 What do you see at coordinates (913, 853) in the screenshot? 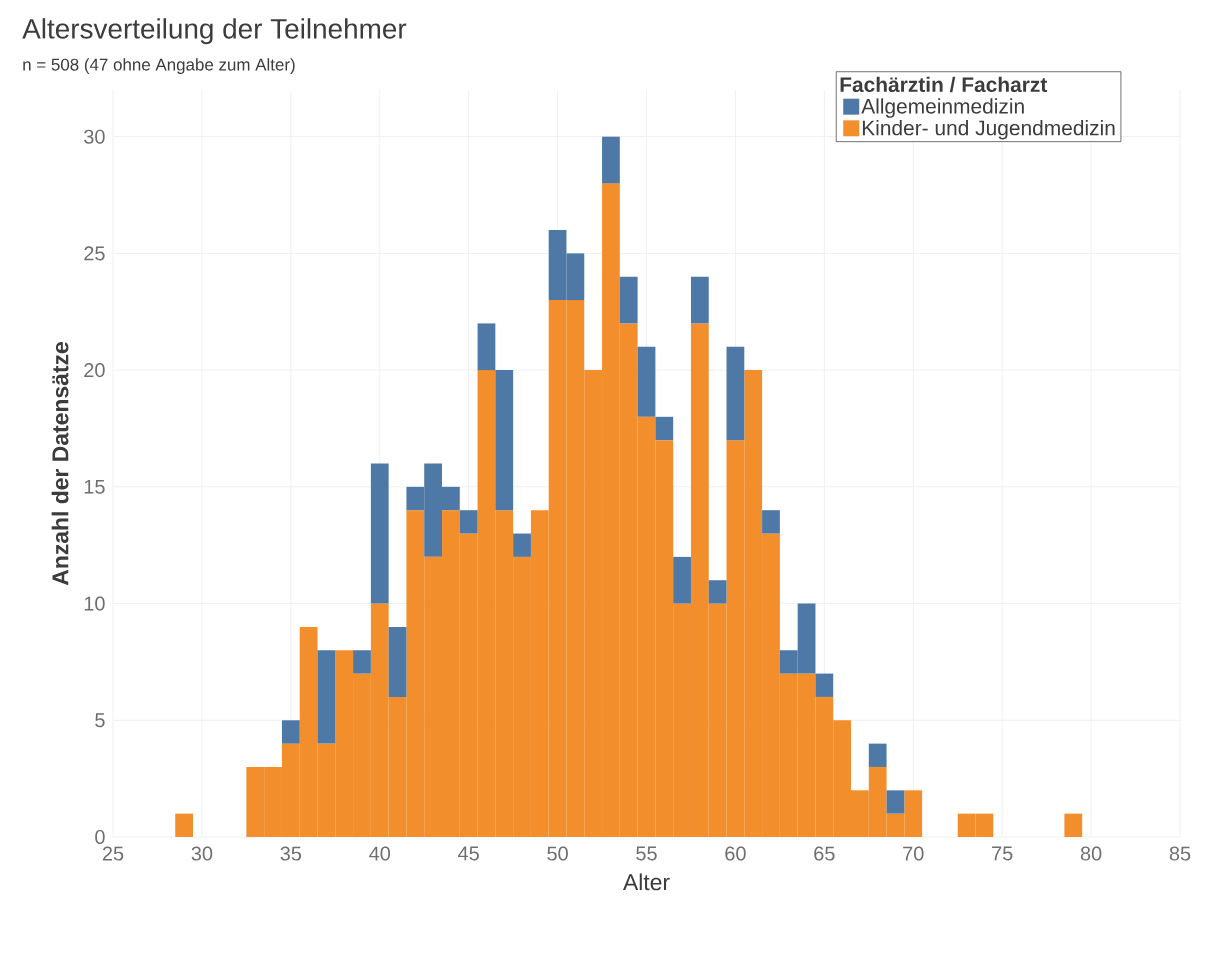
I see `x-tick-label: 70` at bounding box center [913, 853].